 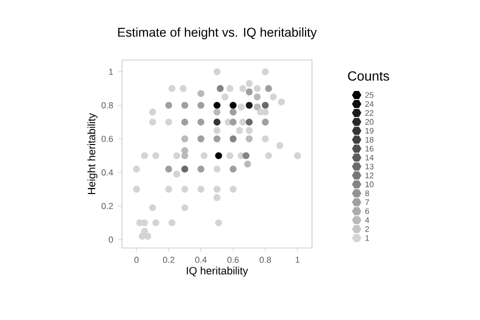 What do you see at coordinates (370, 149) in the screenshot?
I see `color-bar-label: 16` at bounding box center [370, 149].